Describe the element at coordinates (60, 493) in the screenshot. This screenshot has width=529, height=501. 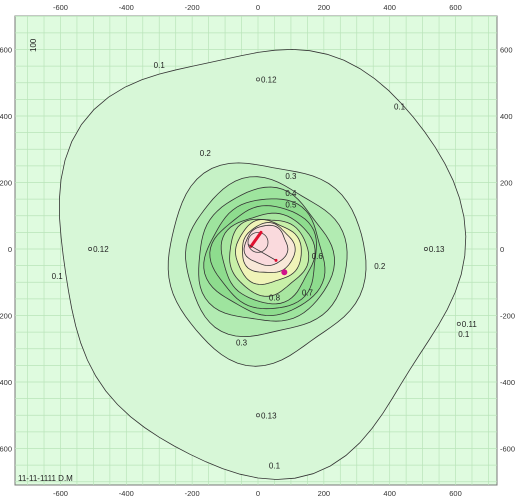
I see `x-tick-bottom: -600` at that location.